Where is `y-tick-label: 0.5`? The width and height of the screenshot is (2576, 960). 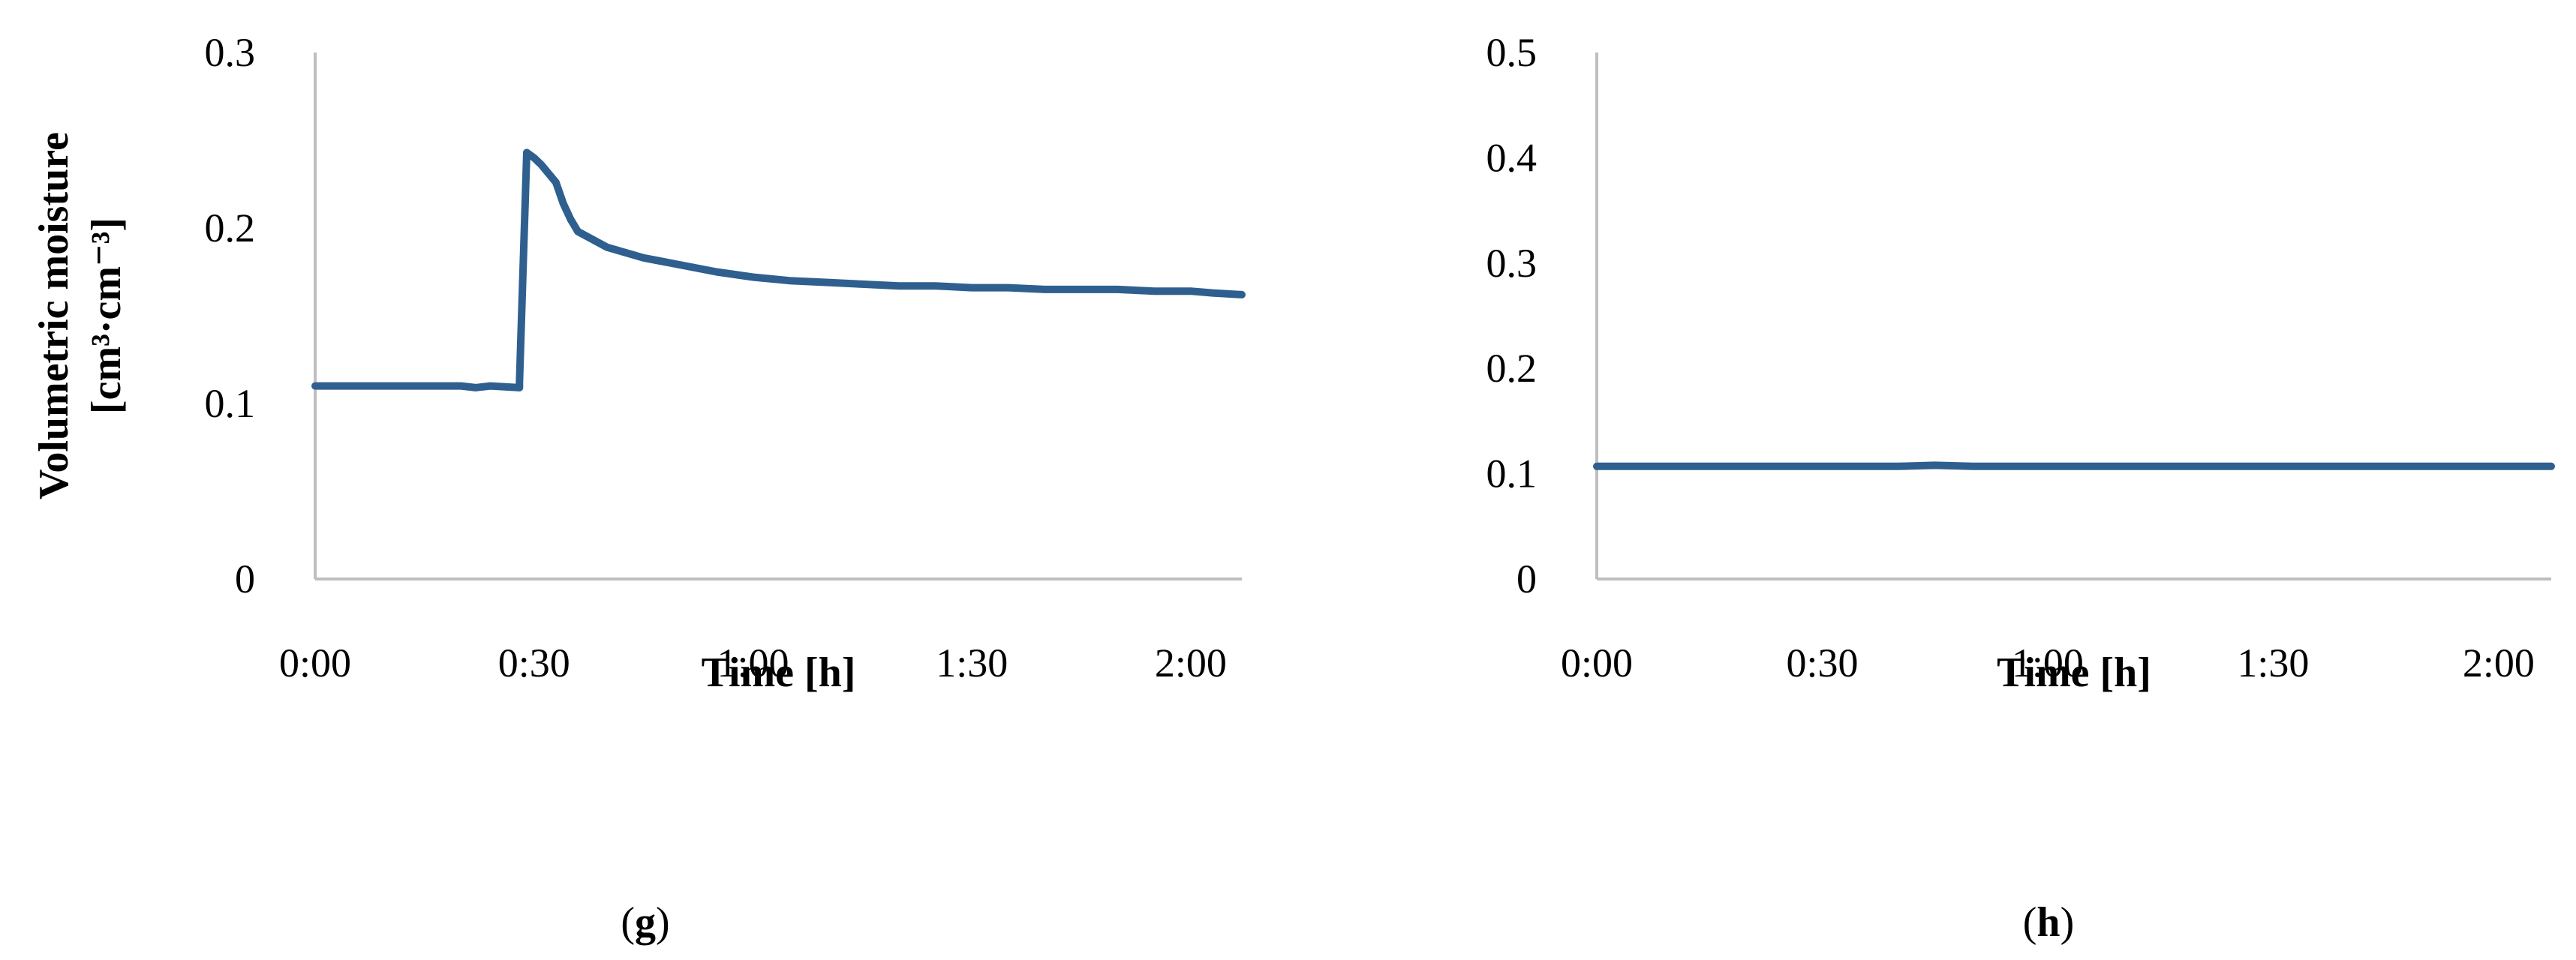 y-tick-label: 0.5 is located at coordinates (1511, 52).